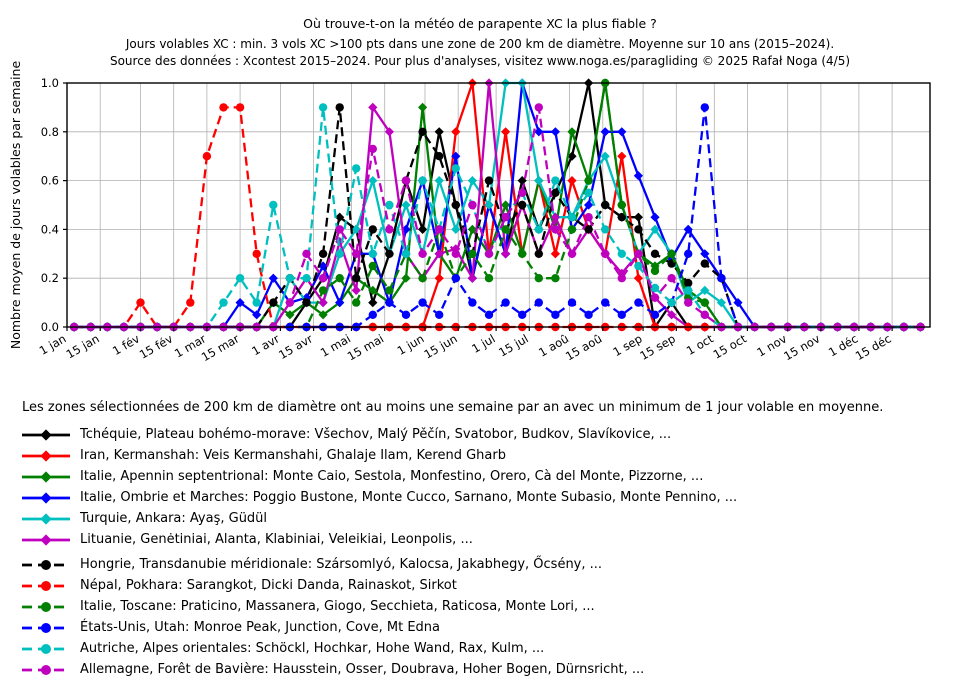  What do you see at coordinates (730, 346) in the screenshot?
I see `svg-text: 15 oct` at bounding box center [730, 346].